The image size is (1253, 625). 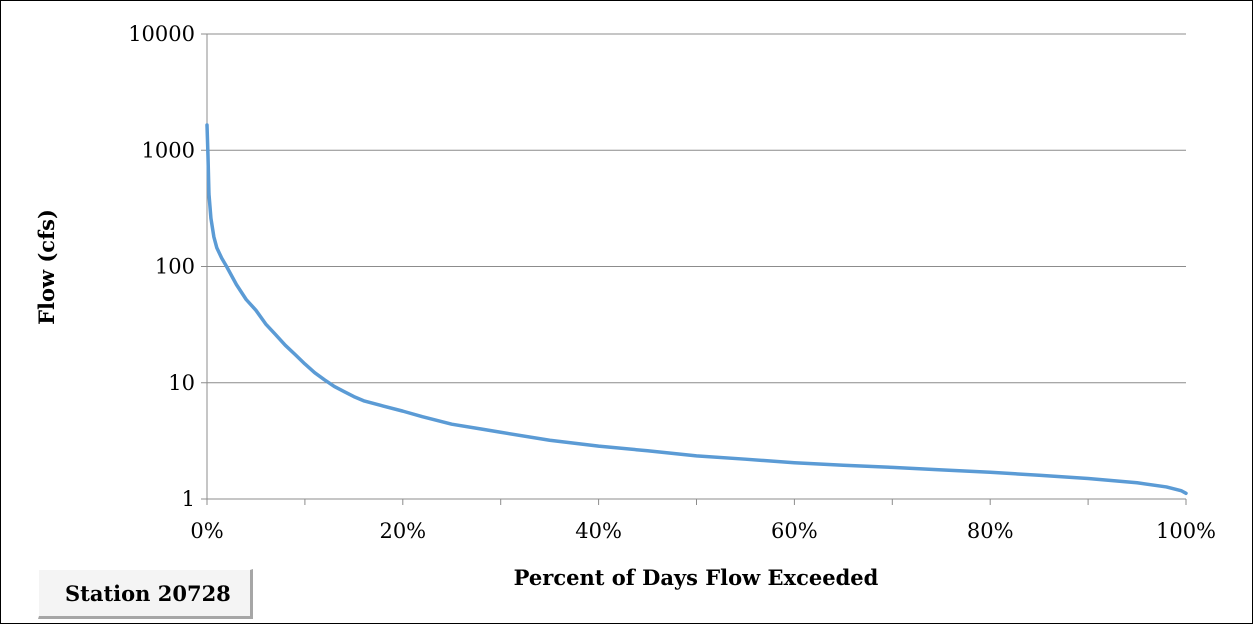 What do you see at coordinates (990, 531) in the screenshot?
I see `x-tick-label: 80%` at bounding box center [990, 531].